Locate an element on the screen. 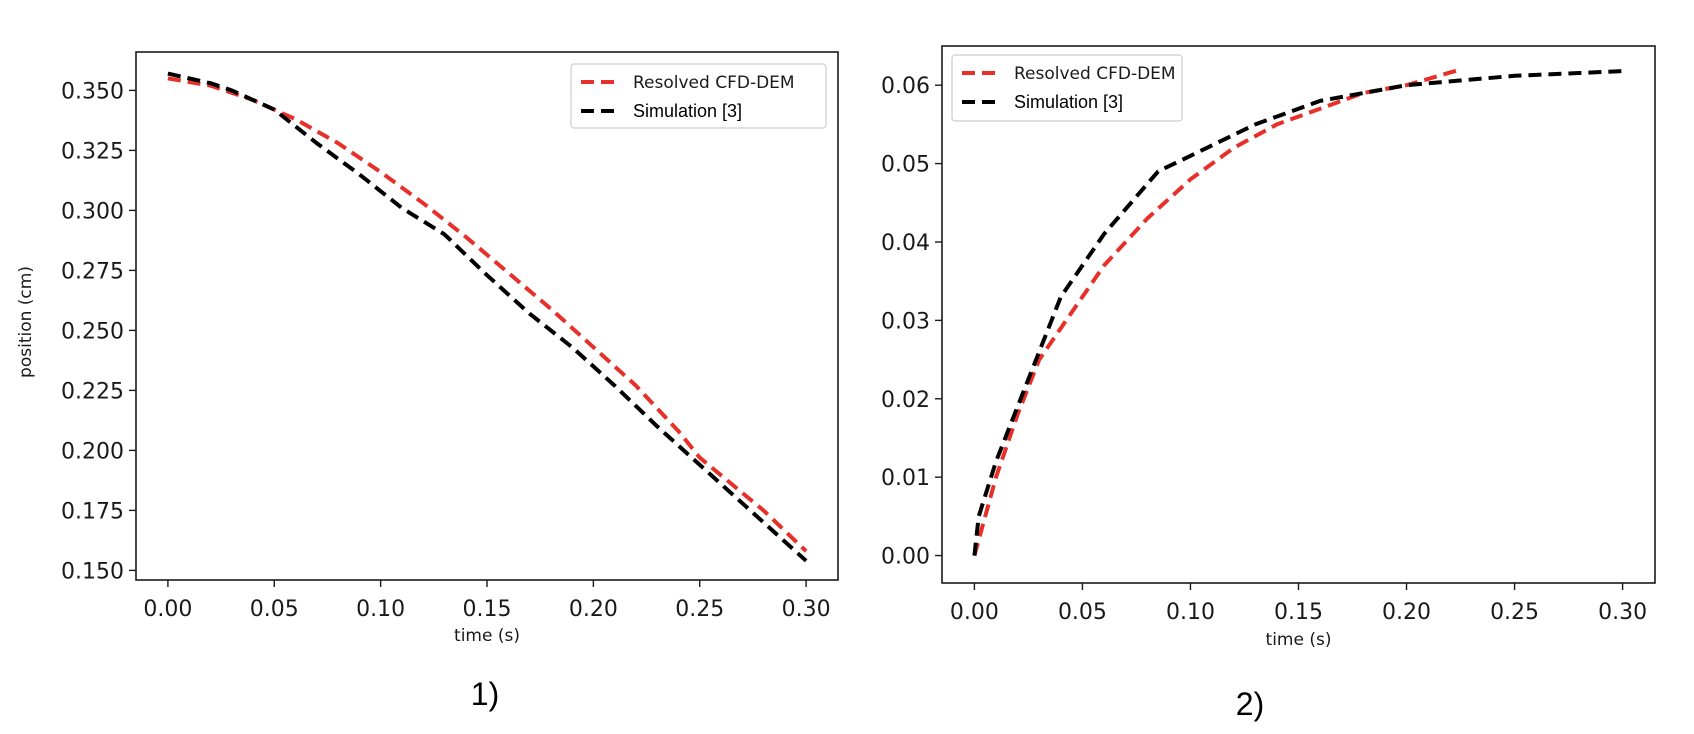 The height and width of the screenshot is (734, 1694). y-tick-label: 0.150 is located at coordinates (92, 571).